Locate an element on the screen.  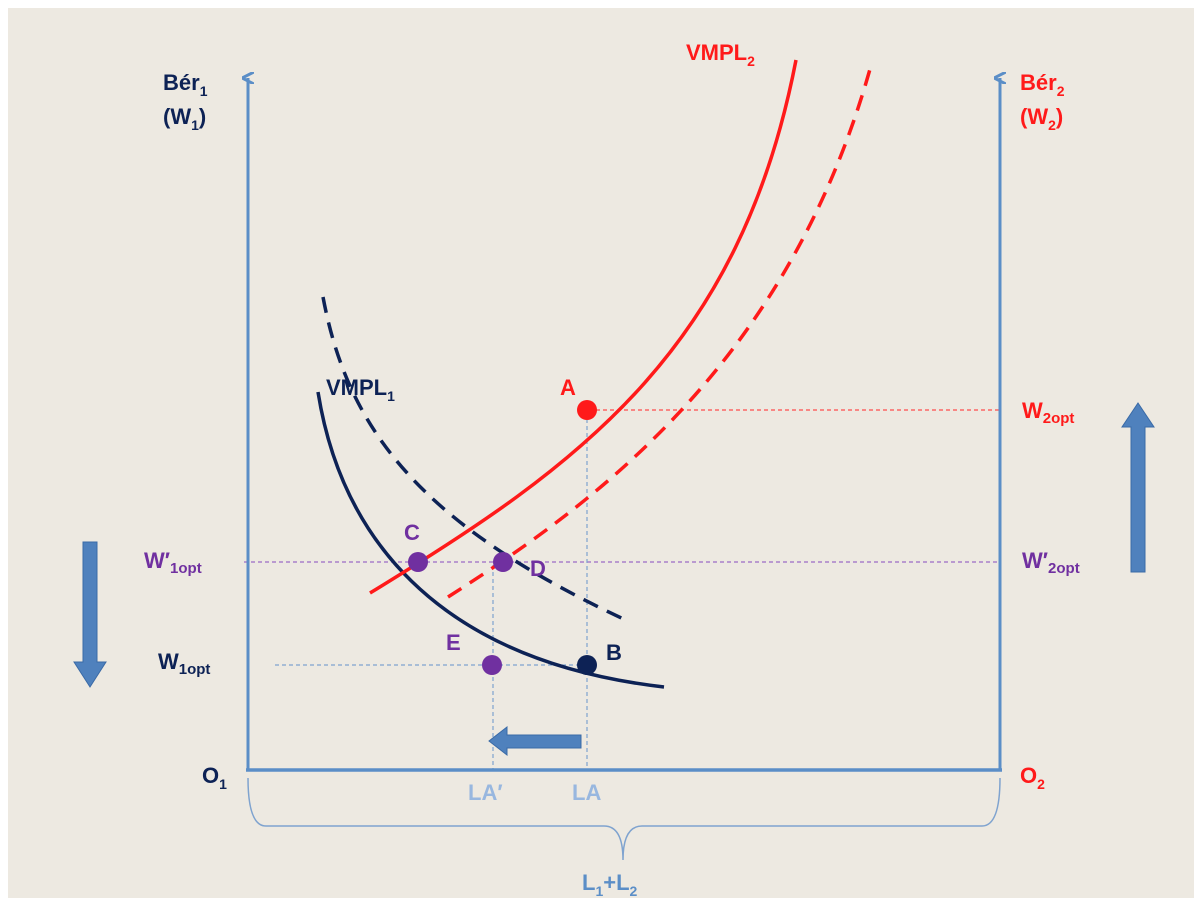
point-c-marker is located at coordinates (418, 562).